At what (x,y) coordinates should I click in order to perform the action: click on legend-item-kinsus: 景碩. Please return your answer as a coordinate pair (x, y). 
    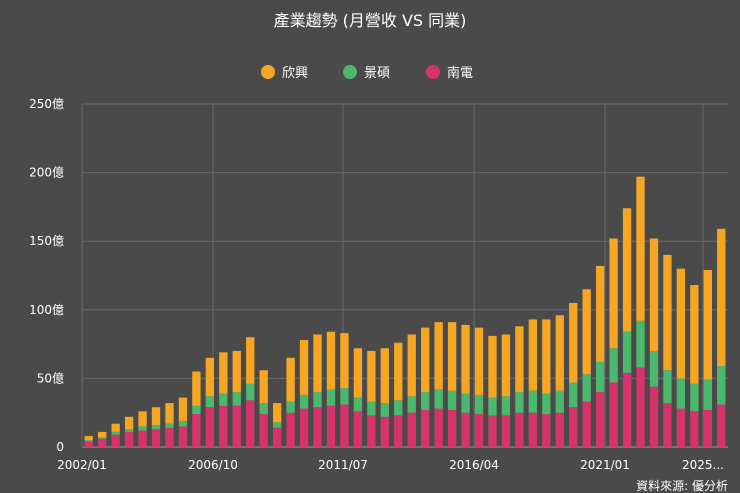
    Looking at the image, I should click on (366, 73).